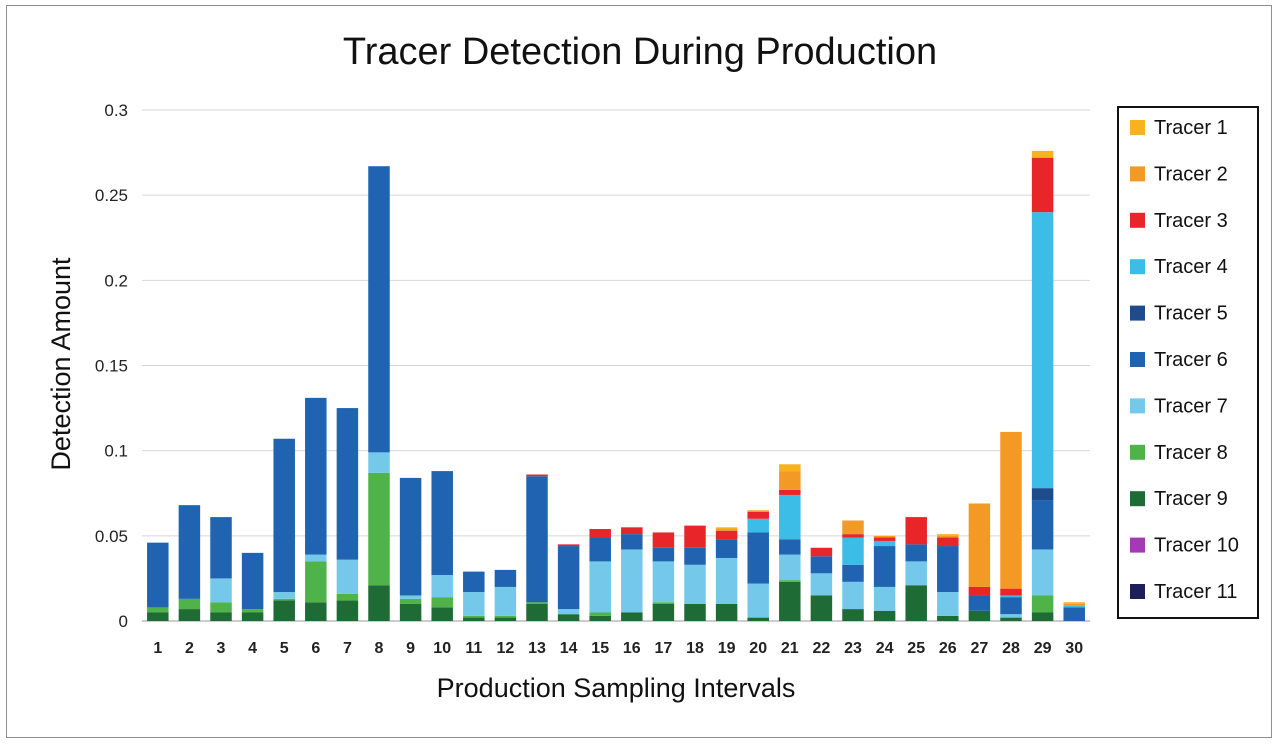 This screenshot has width=1280, height=745. What do you see at coordinates (111, 195) in the screenshot?
I see `y-tick-label: 0.25` at bounding box center [111, 195].